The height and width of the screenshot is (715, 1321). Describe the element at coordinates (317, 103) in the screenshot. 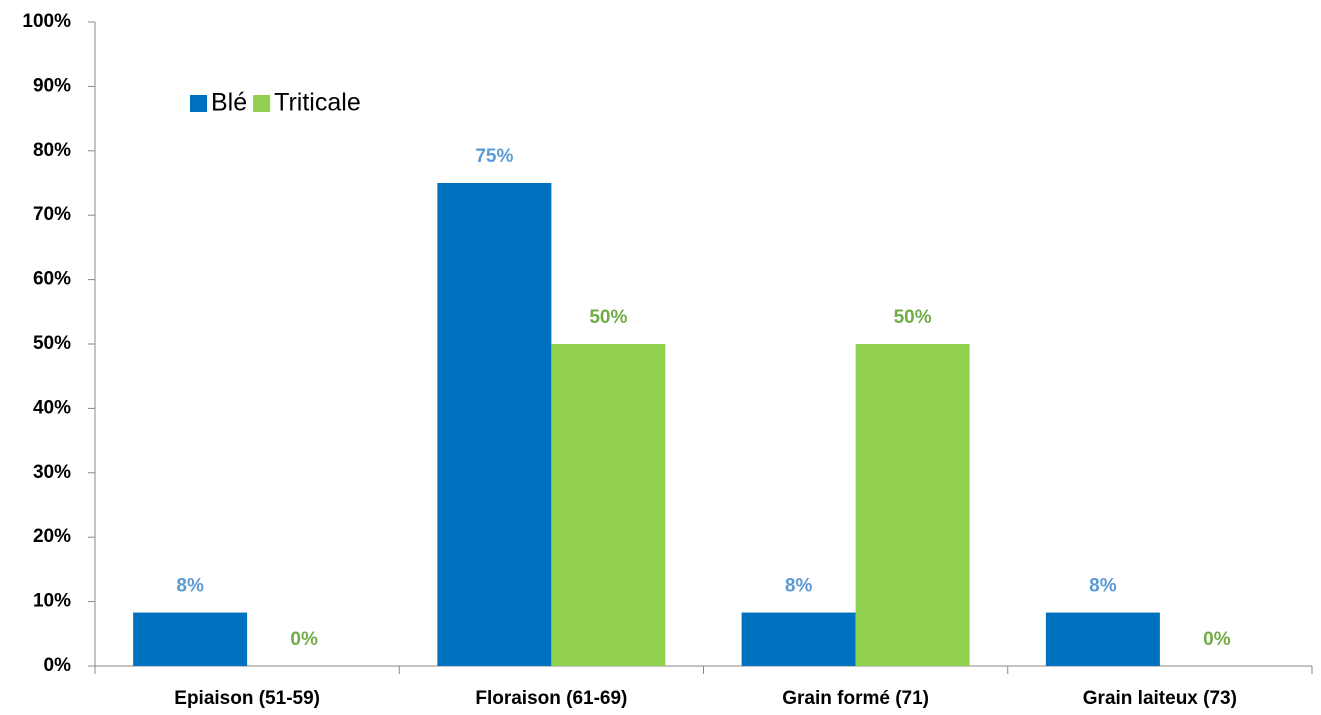

I see `legend-label: Triticale` at that location.